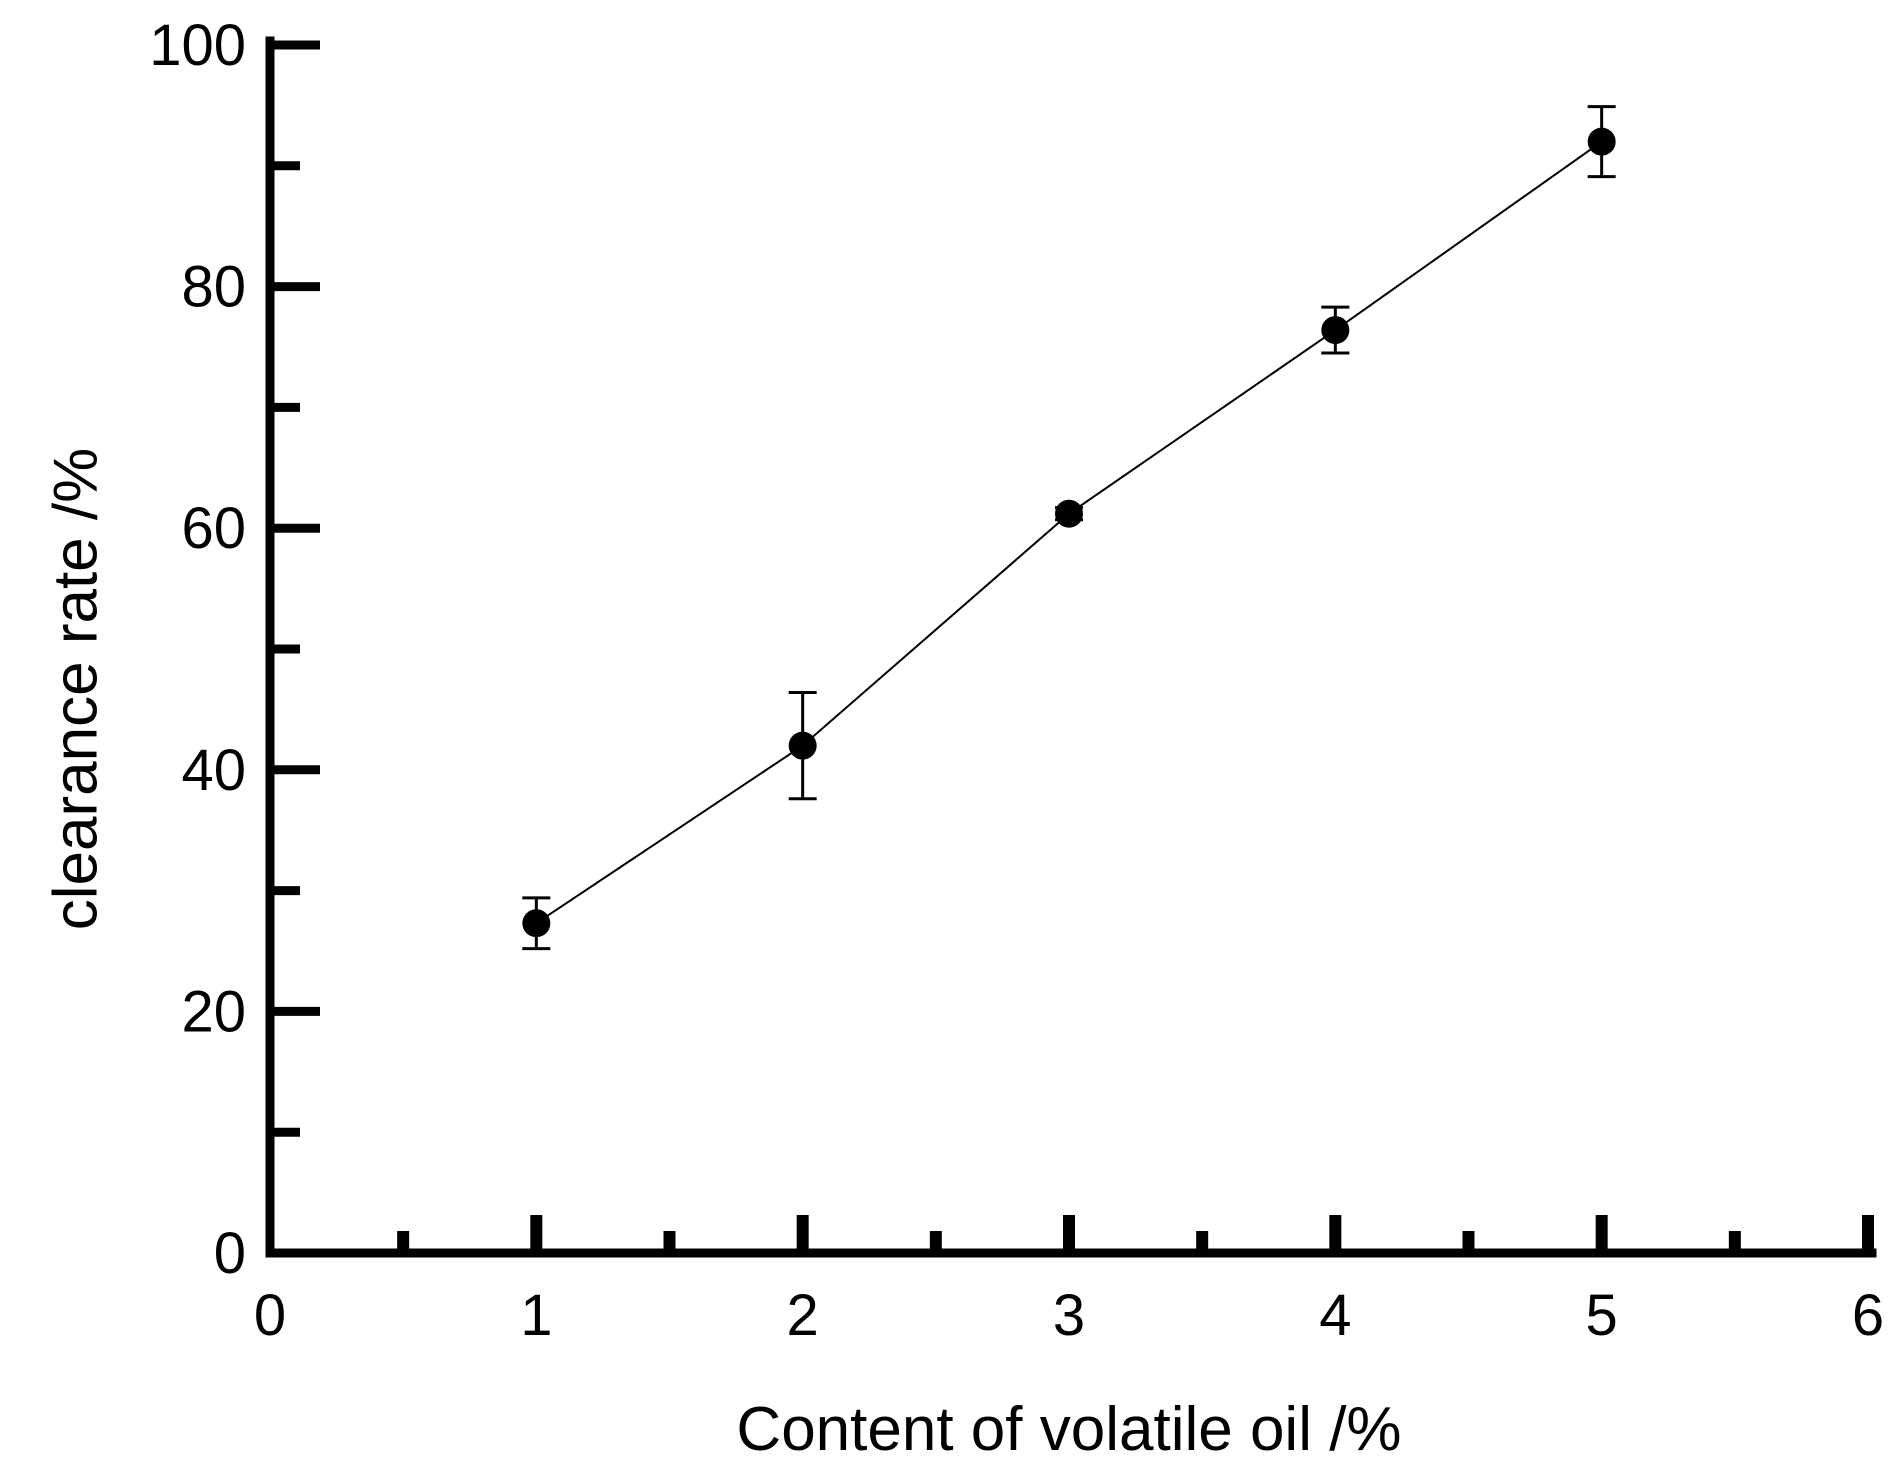 The width and height of the screenshot is (1894, 1475). What do you see at coordinates (230, 1253) in the screenshot?
I see `y-tick-label: 0` at bounding box center [230, 1253].